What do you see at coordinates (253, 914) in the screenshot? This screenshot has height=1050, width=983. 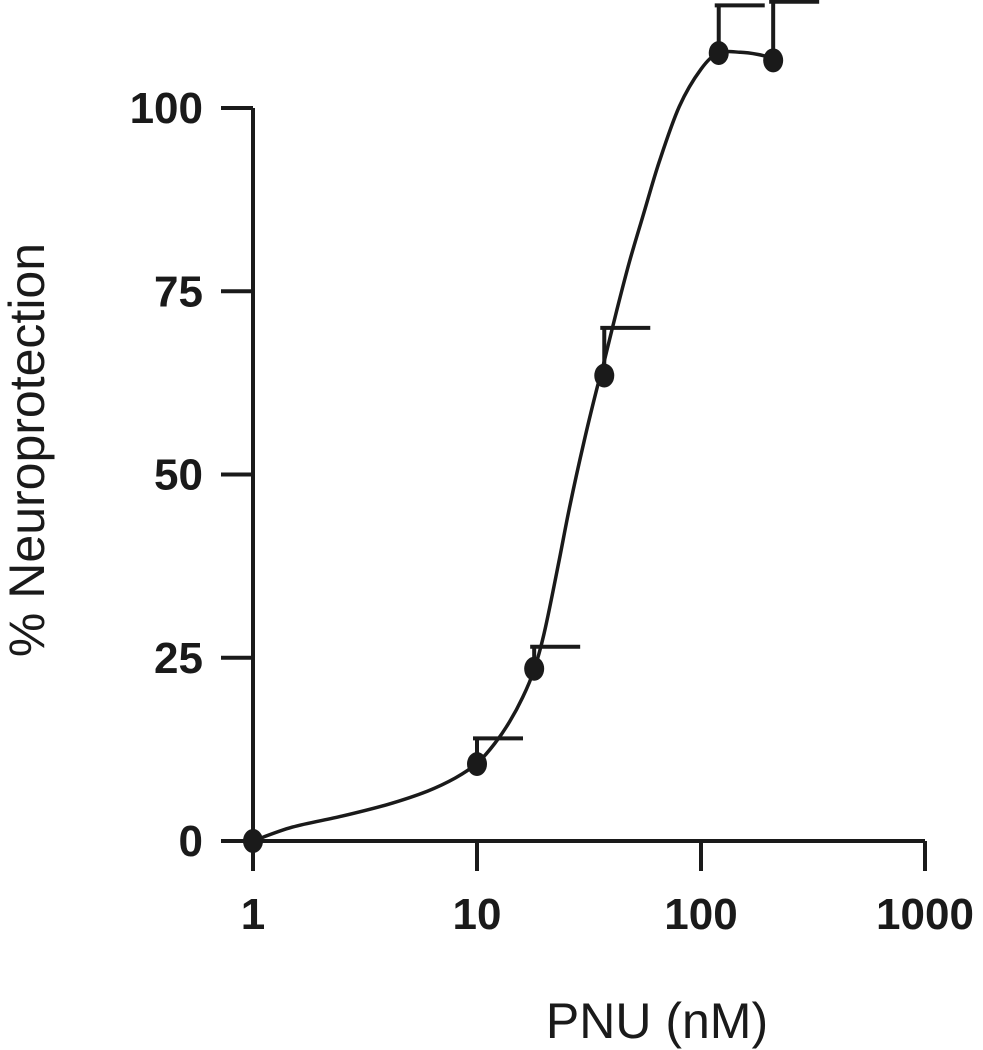 I see `x-tick-label: 1` at bounding box center [253, 914].